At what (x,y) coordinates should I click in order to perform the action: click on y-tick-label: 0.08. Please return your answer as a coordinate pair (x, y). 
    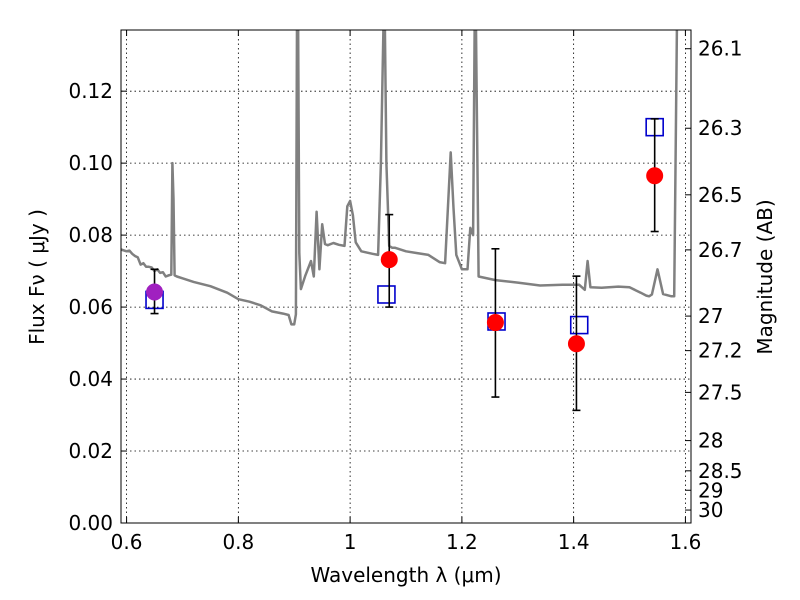
    Looking at the image, I should click on (90, 235).